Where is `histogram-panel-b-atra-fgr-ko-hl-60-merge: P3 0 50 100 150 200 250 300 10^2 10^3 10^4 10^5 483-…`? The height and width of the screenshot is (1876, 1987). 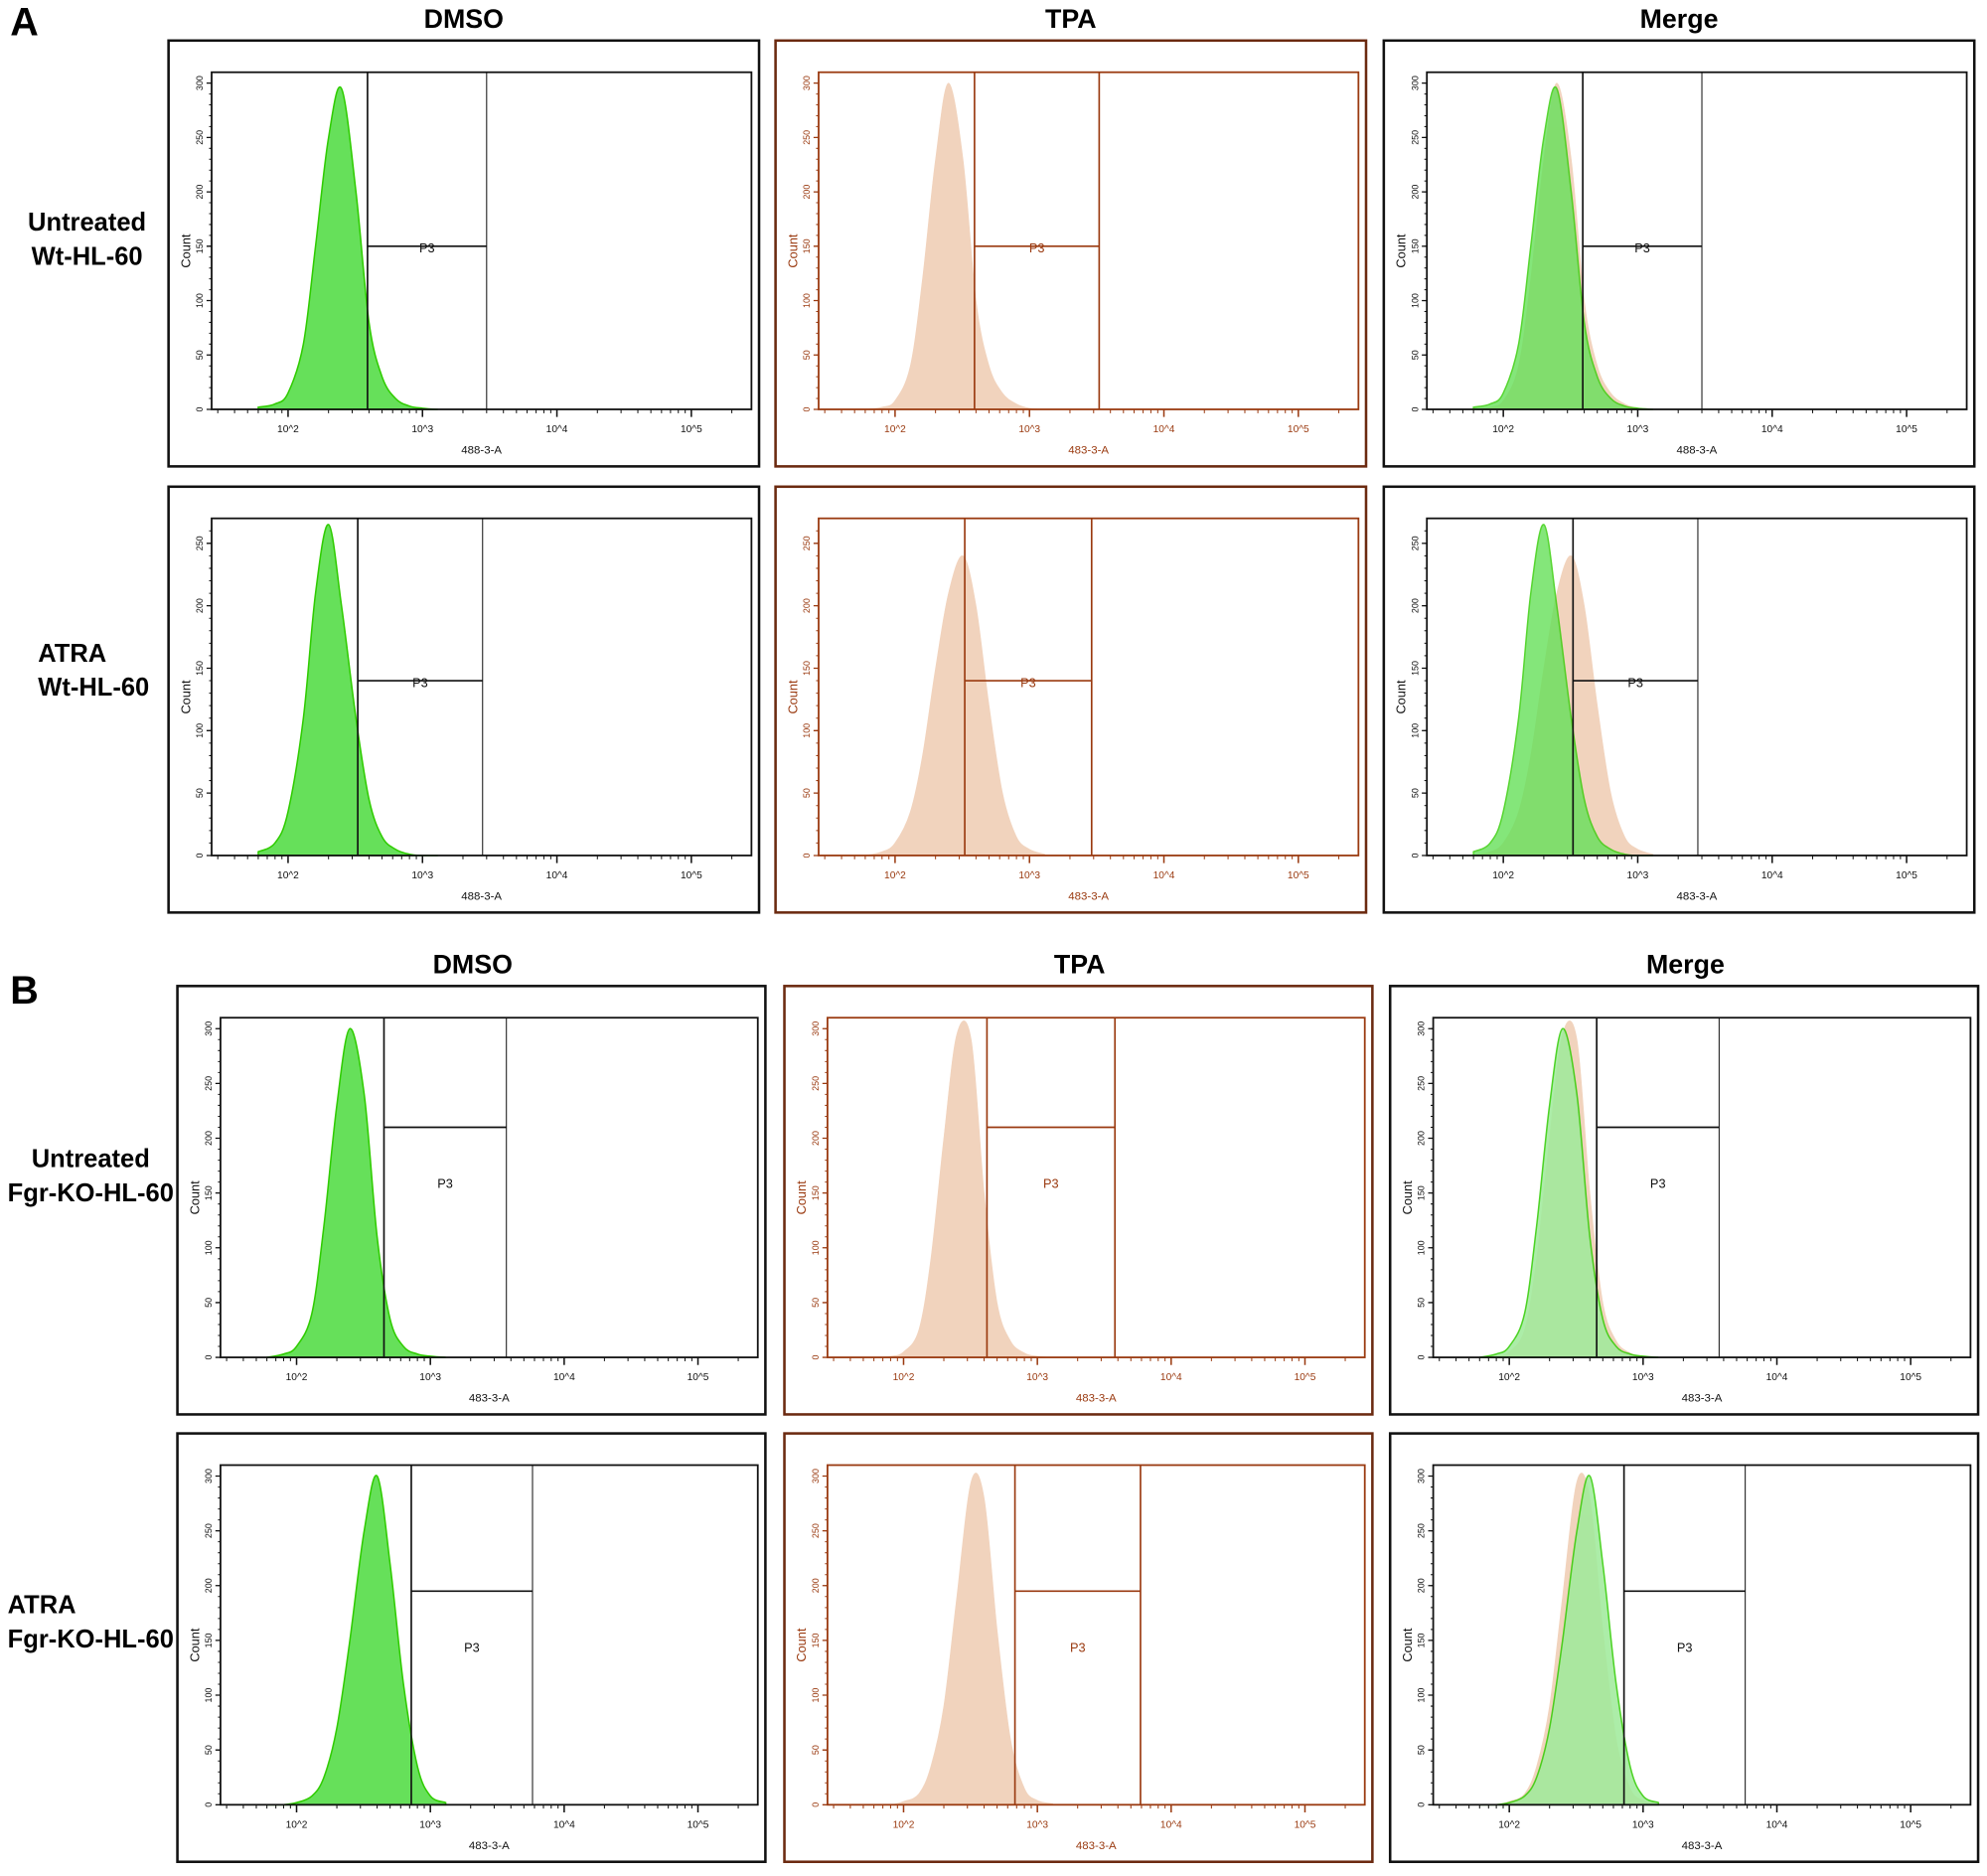
histogram-panel-b-atra-fgr-ko-hl-60-merge: P3 0 50 100 150 200 250 300 10^2 10^3 10^4 10^5 483-… is located at coordinates (1684, 1647).